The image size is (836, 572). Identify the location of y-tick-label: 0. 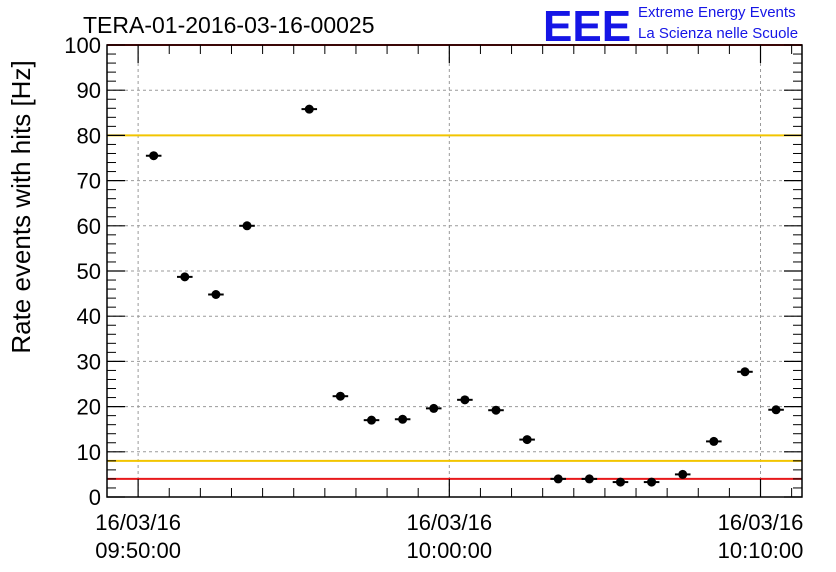
(95, 497).